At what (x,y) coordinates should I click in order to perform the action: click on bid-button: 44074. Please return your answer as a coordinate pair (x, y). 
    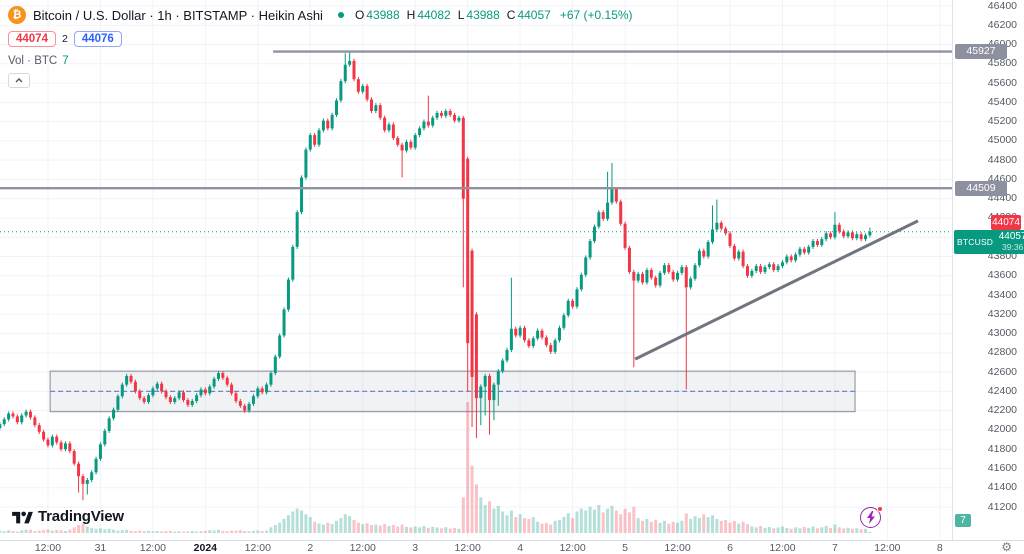
    Looking at the image, I should click on (32, 39).